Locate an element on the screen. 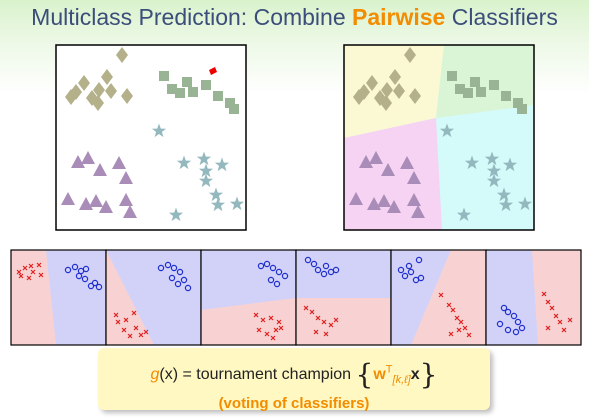 This screenshot has width=589, height=420. formula-sup: T is located at coordinates (389, 369).